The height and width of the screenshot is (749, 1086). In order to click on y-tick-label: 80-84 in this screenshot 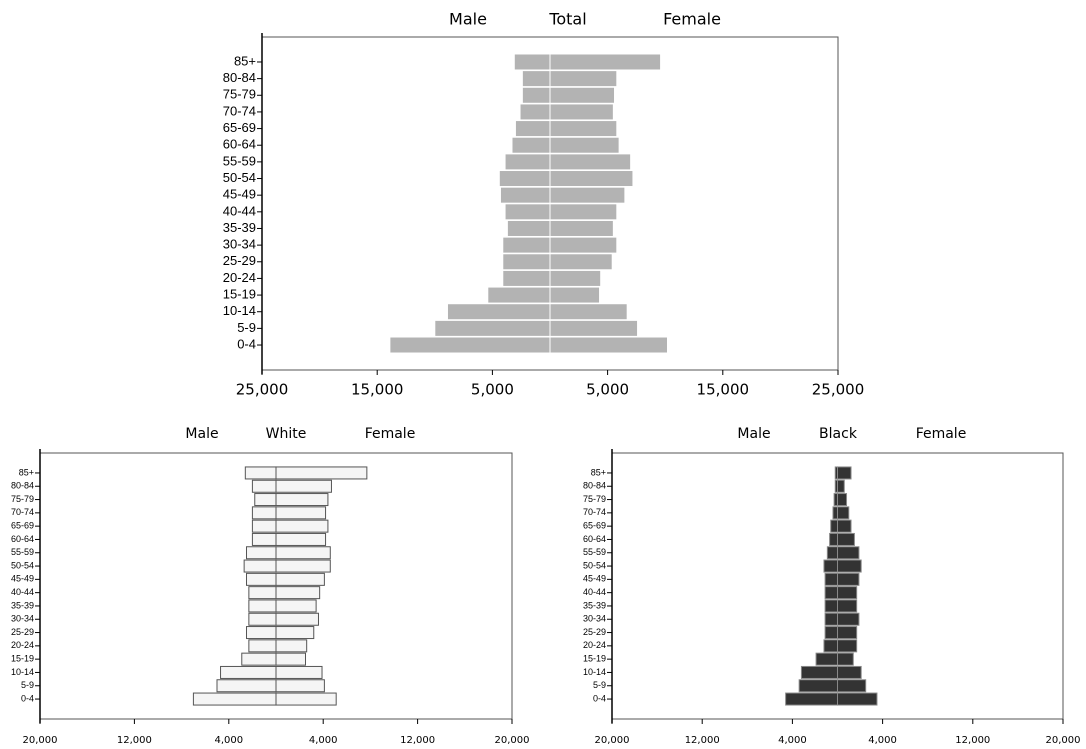, I will do `click(594, 486)`.